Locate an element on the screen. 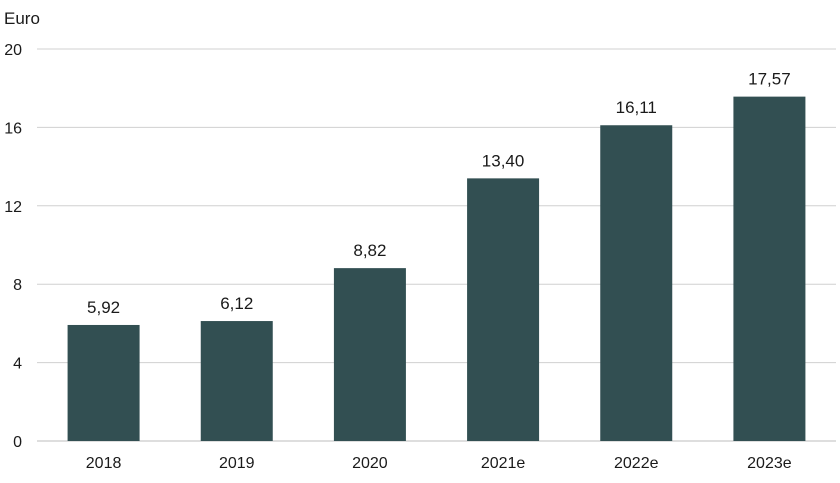 This screenshot has height=483, width=840. bar-value-label: 6,12 is located at coordinates (236, 303).